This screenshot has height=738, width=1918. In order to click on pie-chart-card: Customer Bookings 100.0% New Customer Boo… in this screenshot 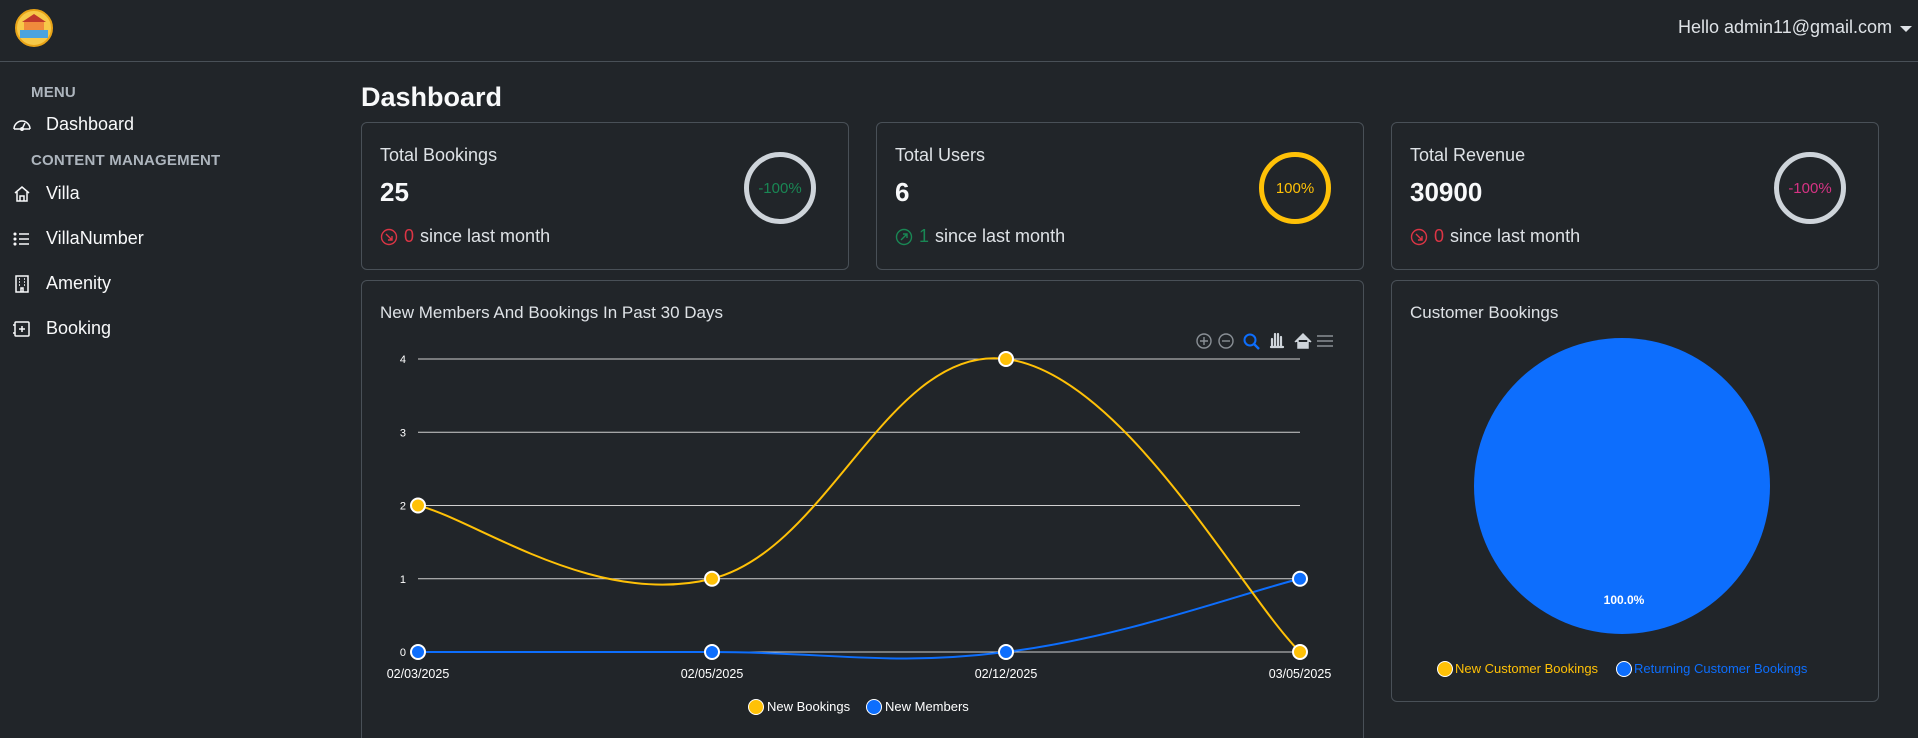, I will do `click(1635, 491)`.